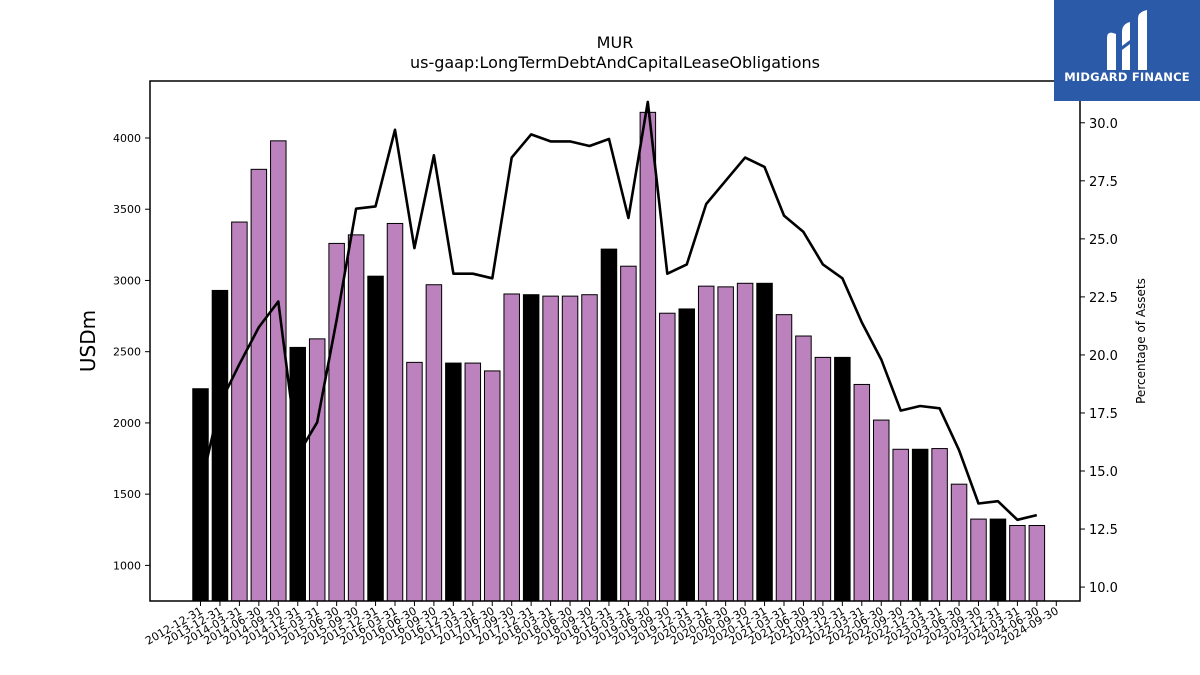 This screenshot has width=1200, height=675. I want to click on y-tick-label: 2000, so click(127, 423).